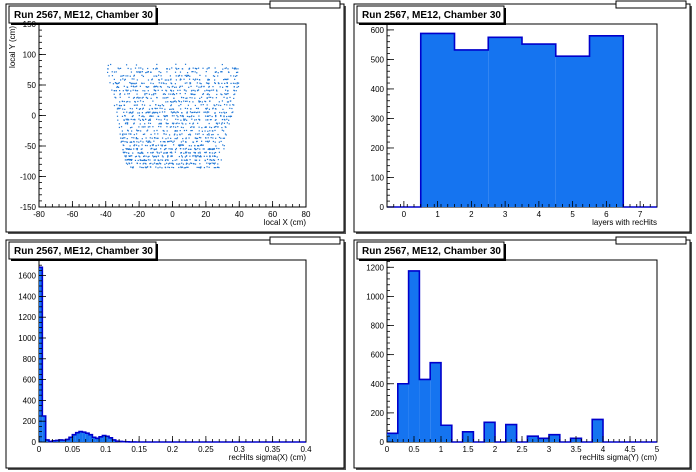  I want to click on x-tick-label: 0.2, so click(173, 449).